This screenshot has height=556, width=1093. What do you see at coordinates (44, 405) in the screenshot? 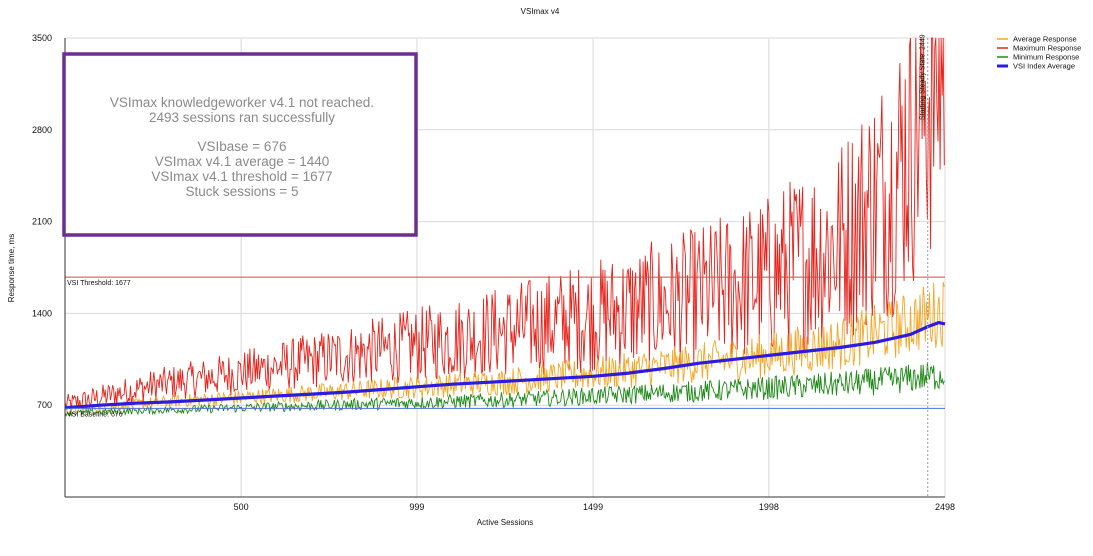
I see `y-tick-label: 700` at bounding box center [44, 405].